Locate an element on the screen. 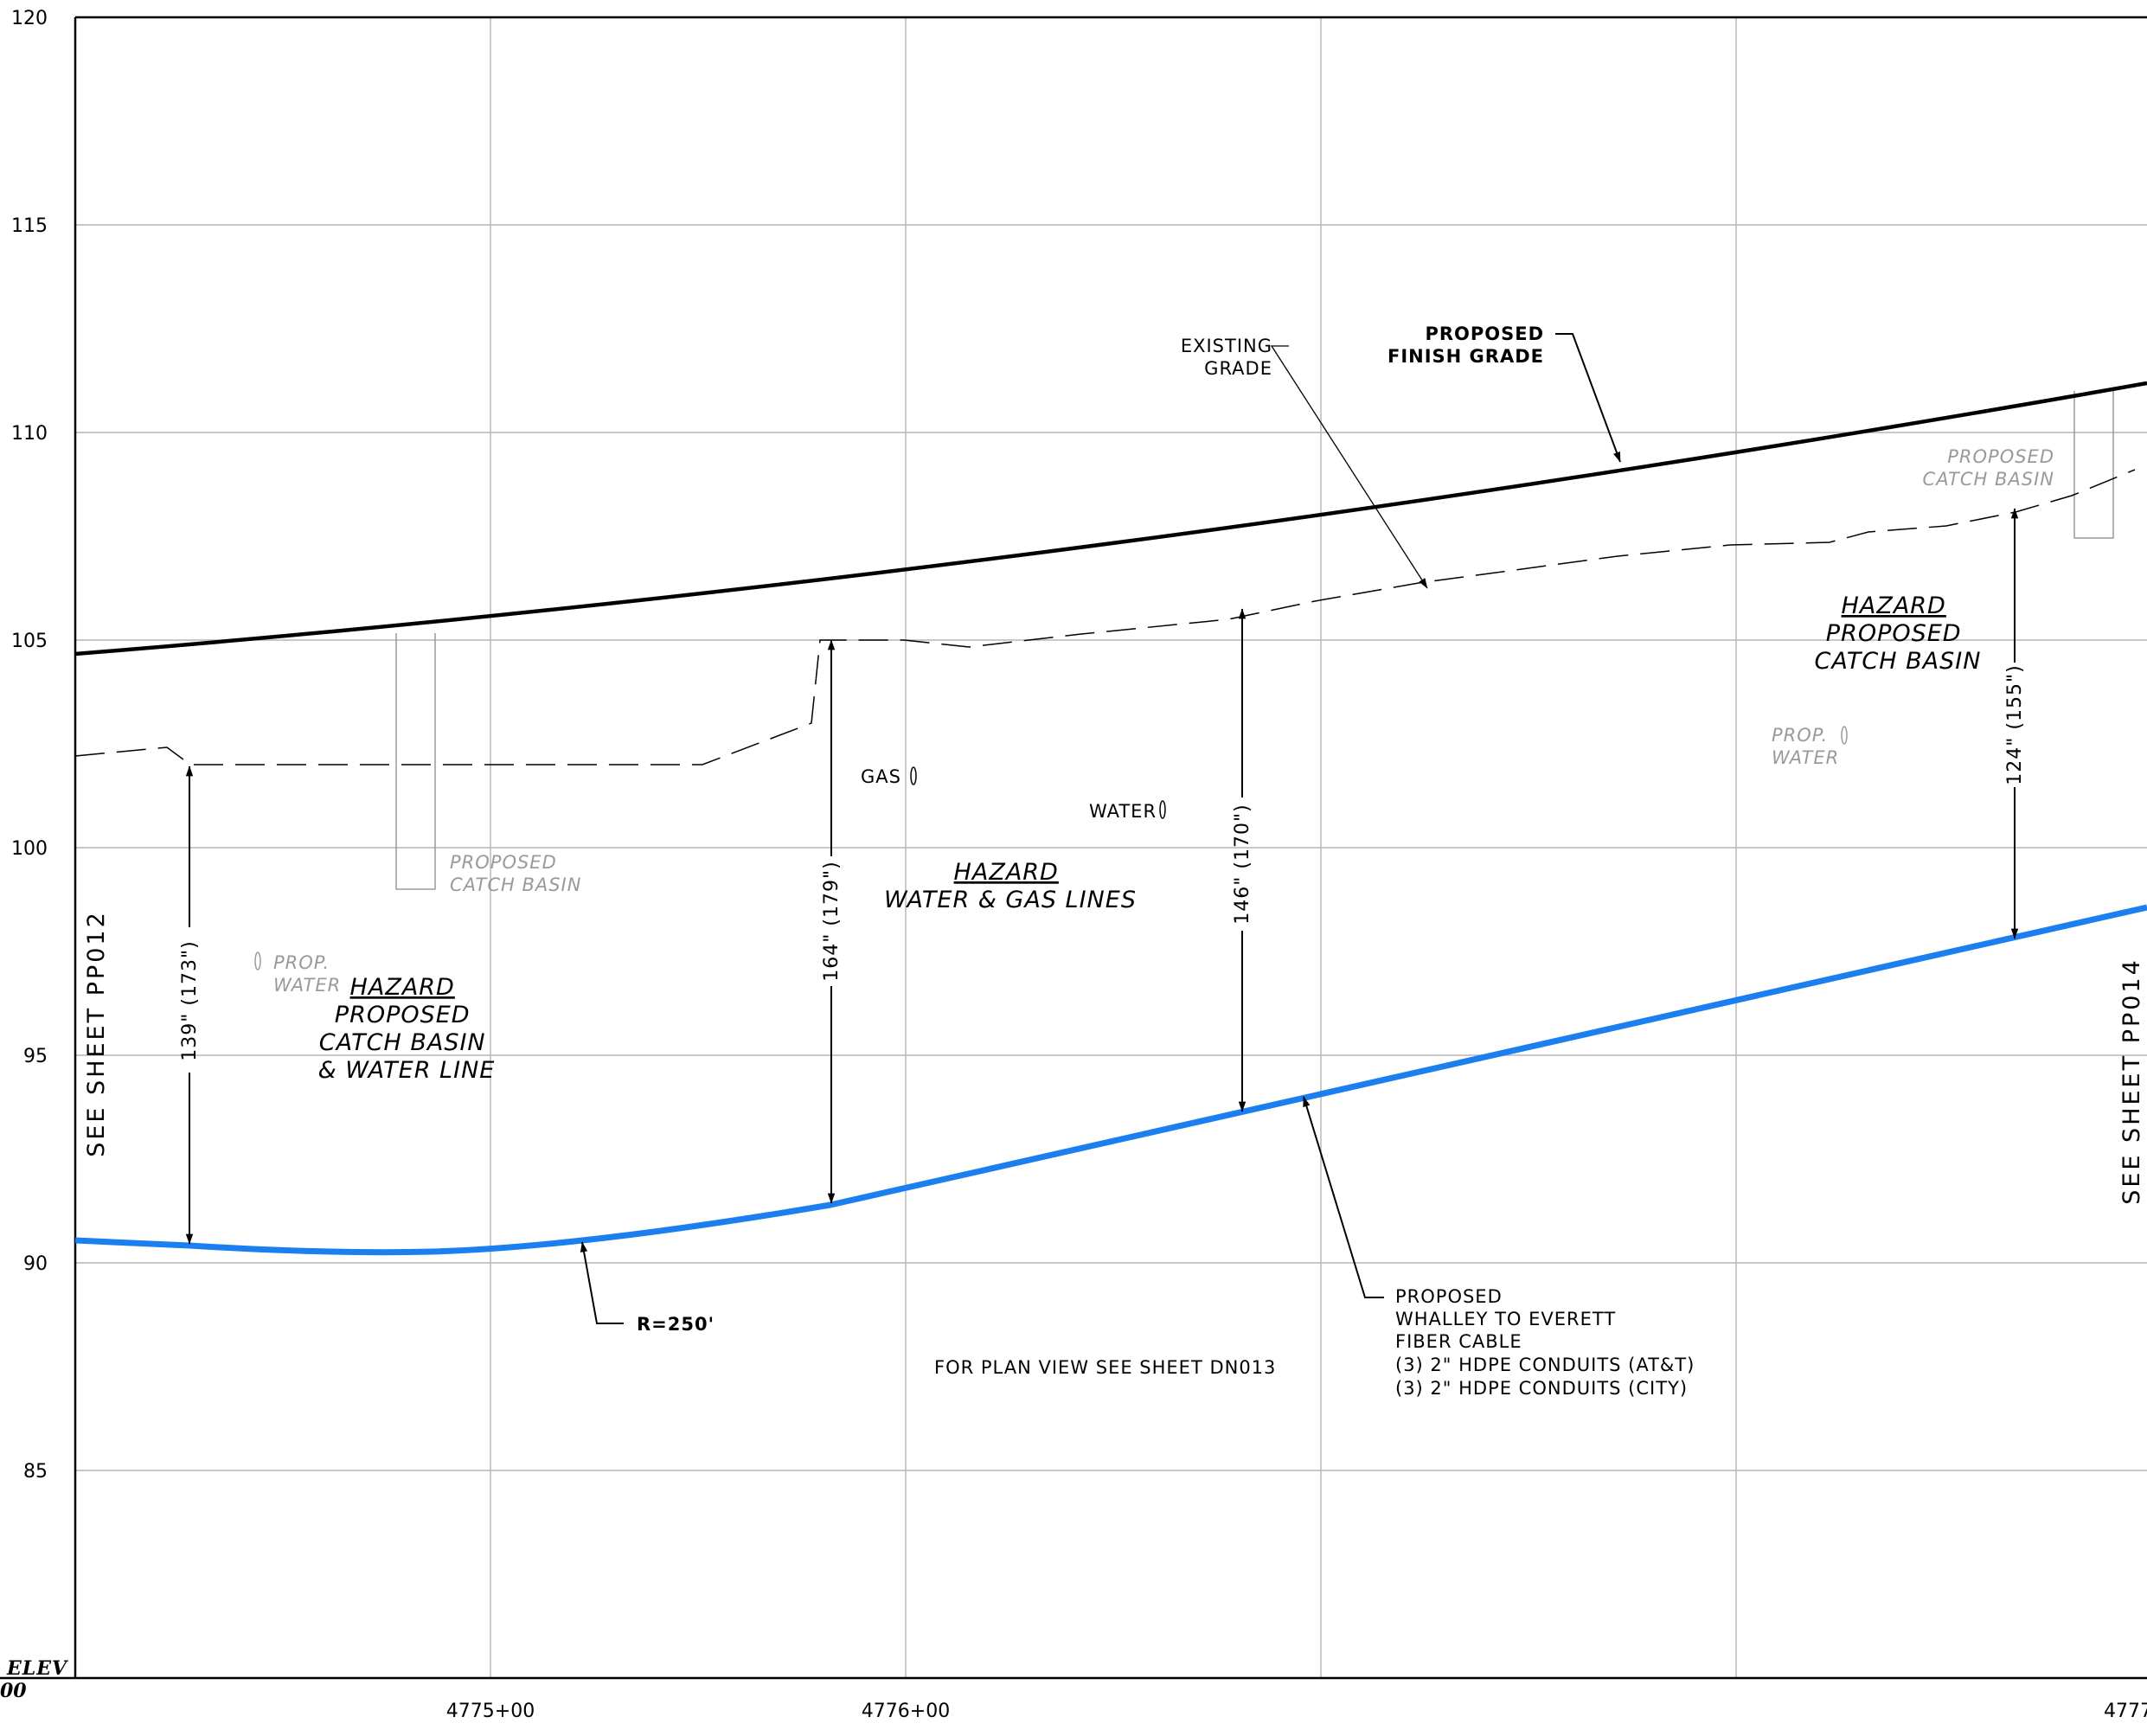  dimension-label-4: 124" (155") is located at coordinates (2015, 724).